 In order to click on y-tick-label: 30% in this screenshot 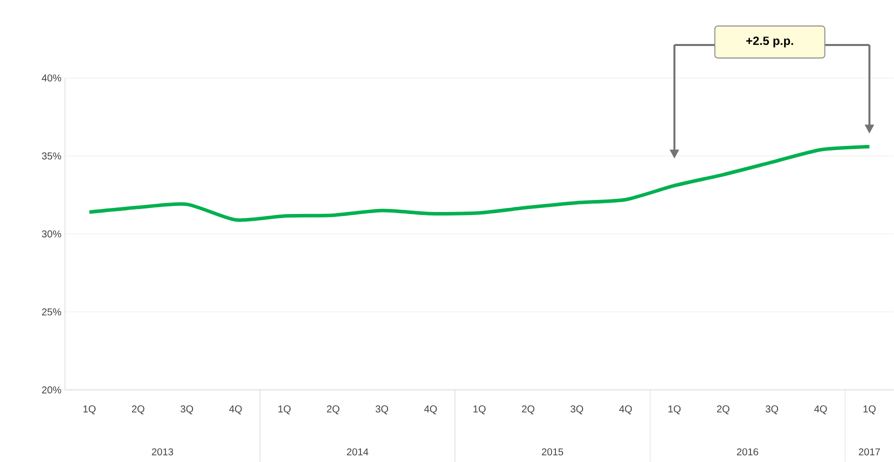, I will do `click(52, 234)`.